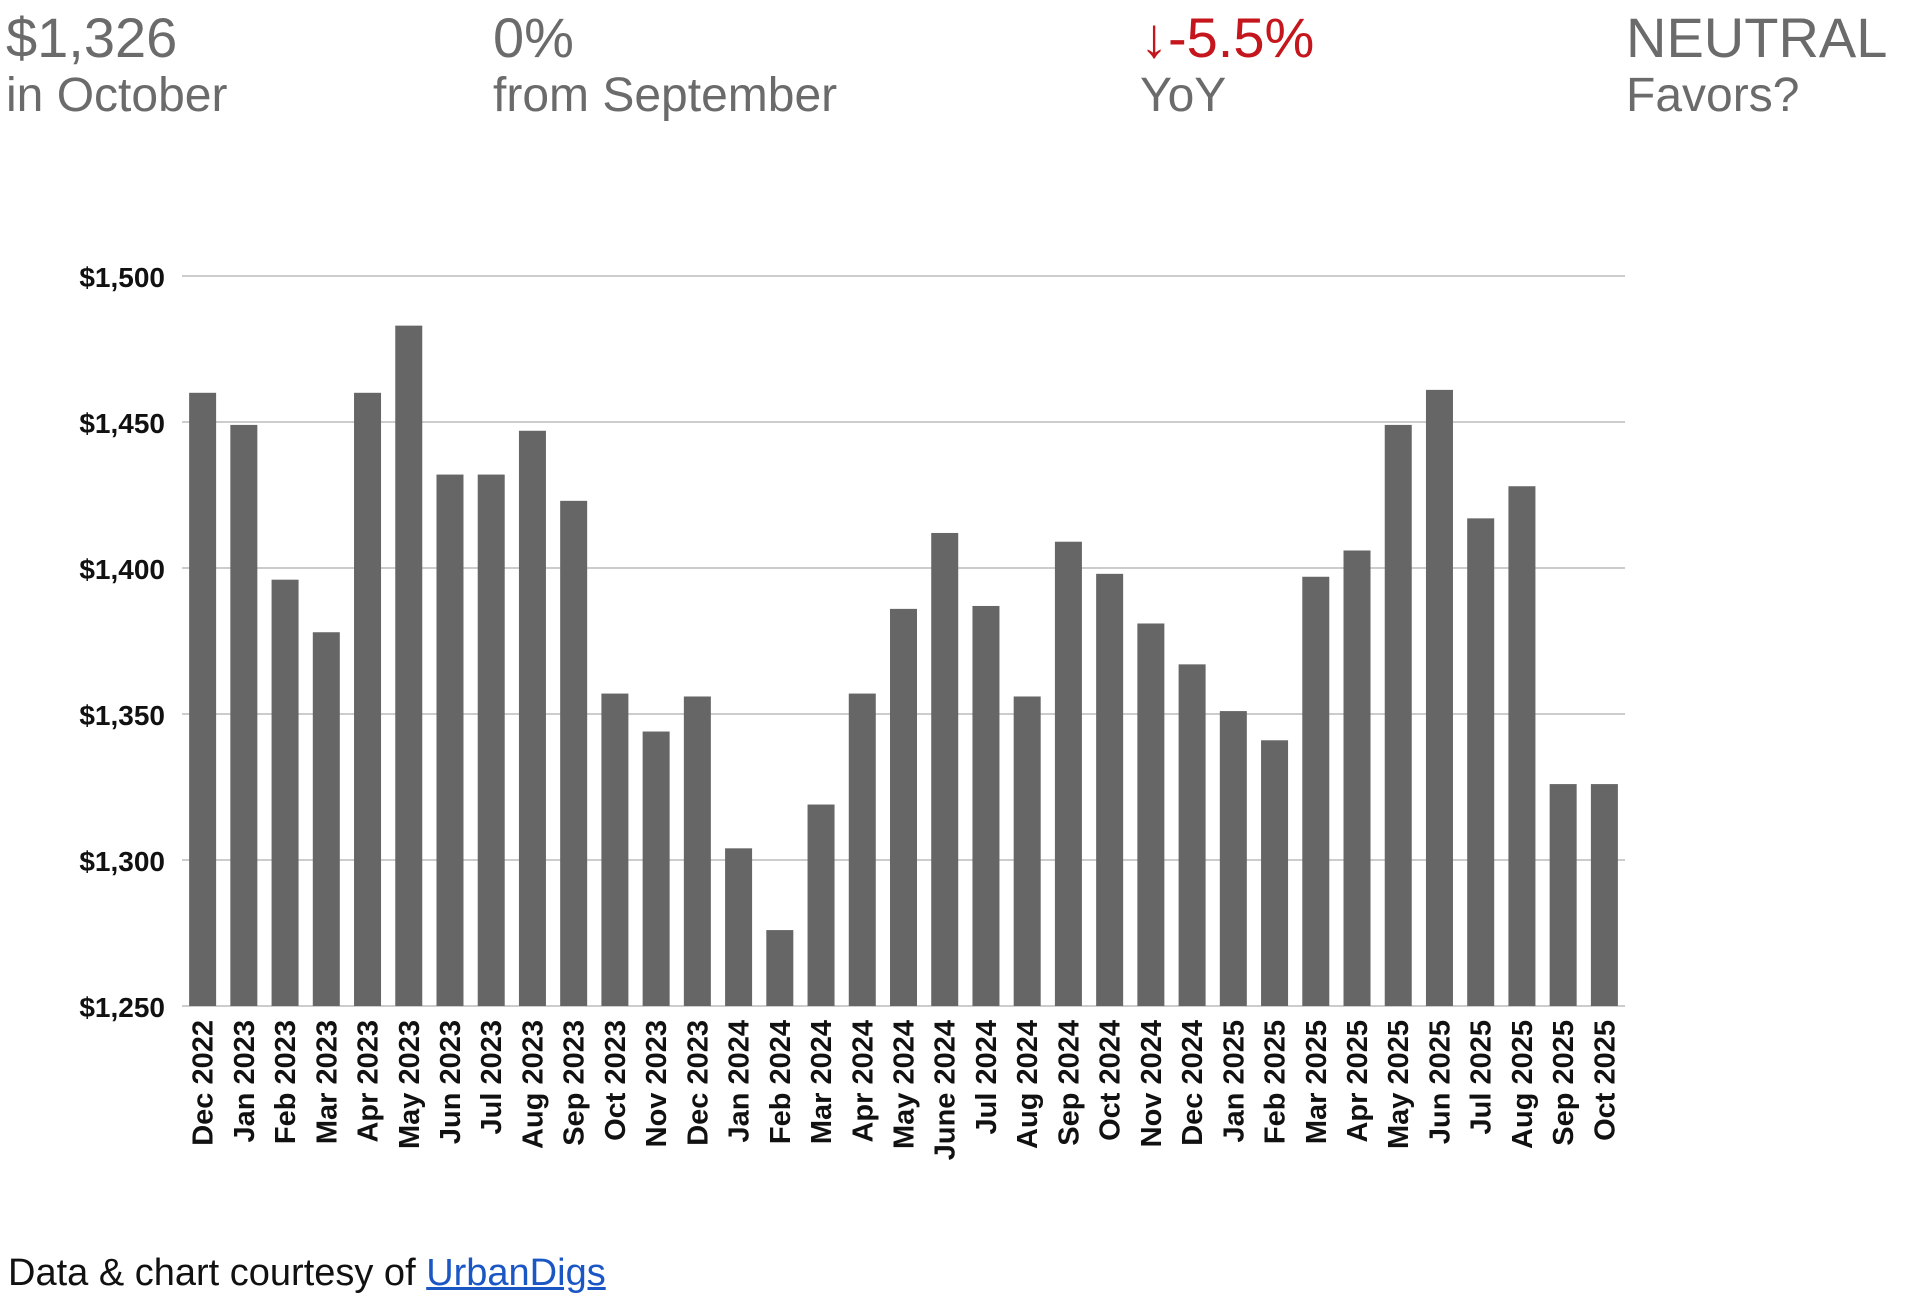  Describe the element at coordinates (905, 1084) in the screenshot. I see `x-tick-label: May 2024` at that location.